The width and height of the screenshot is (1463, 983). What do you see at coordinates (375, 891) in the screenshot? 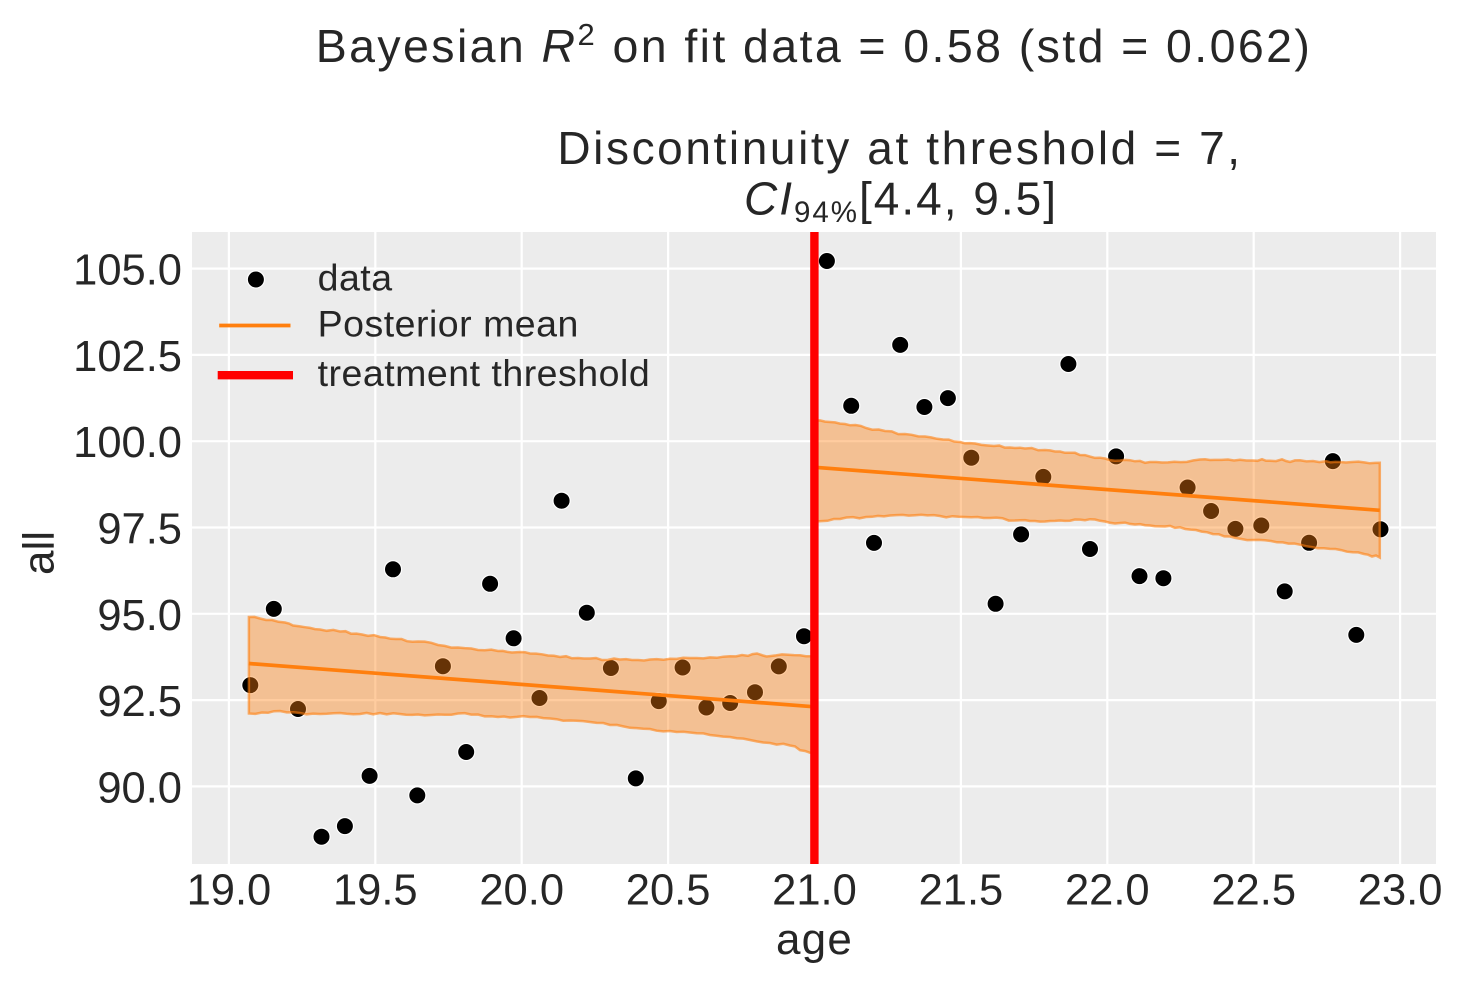
I see `svg-text: 19.5` at bounding box center [375, 891].